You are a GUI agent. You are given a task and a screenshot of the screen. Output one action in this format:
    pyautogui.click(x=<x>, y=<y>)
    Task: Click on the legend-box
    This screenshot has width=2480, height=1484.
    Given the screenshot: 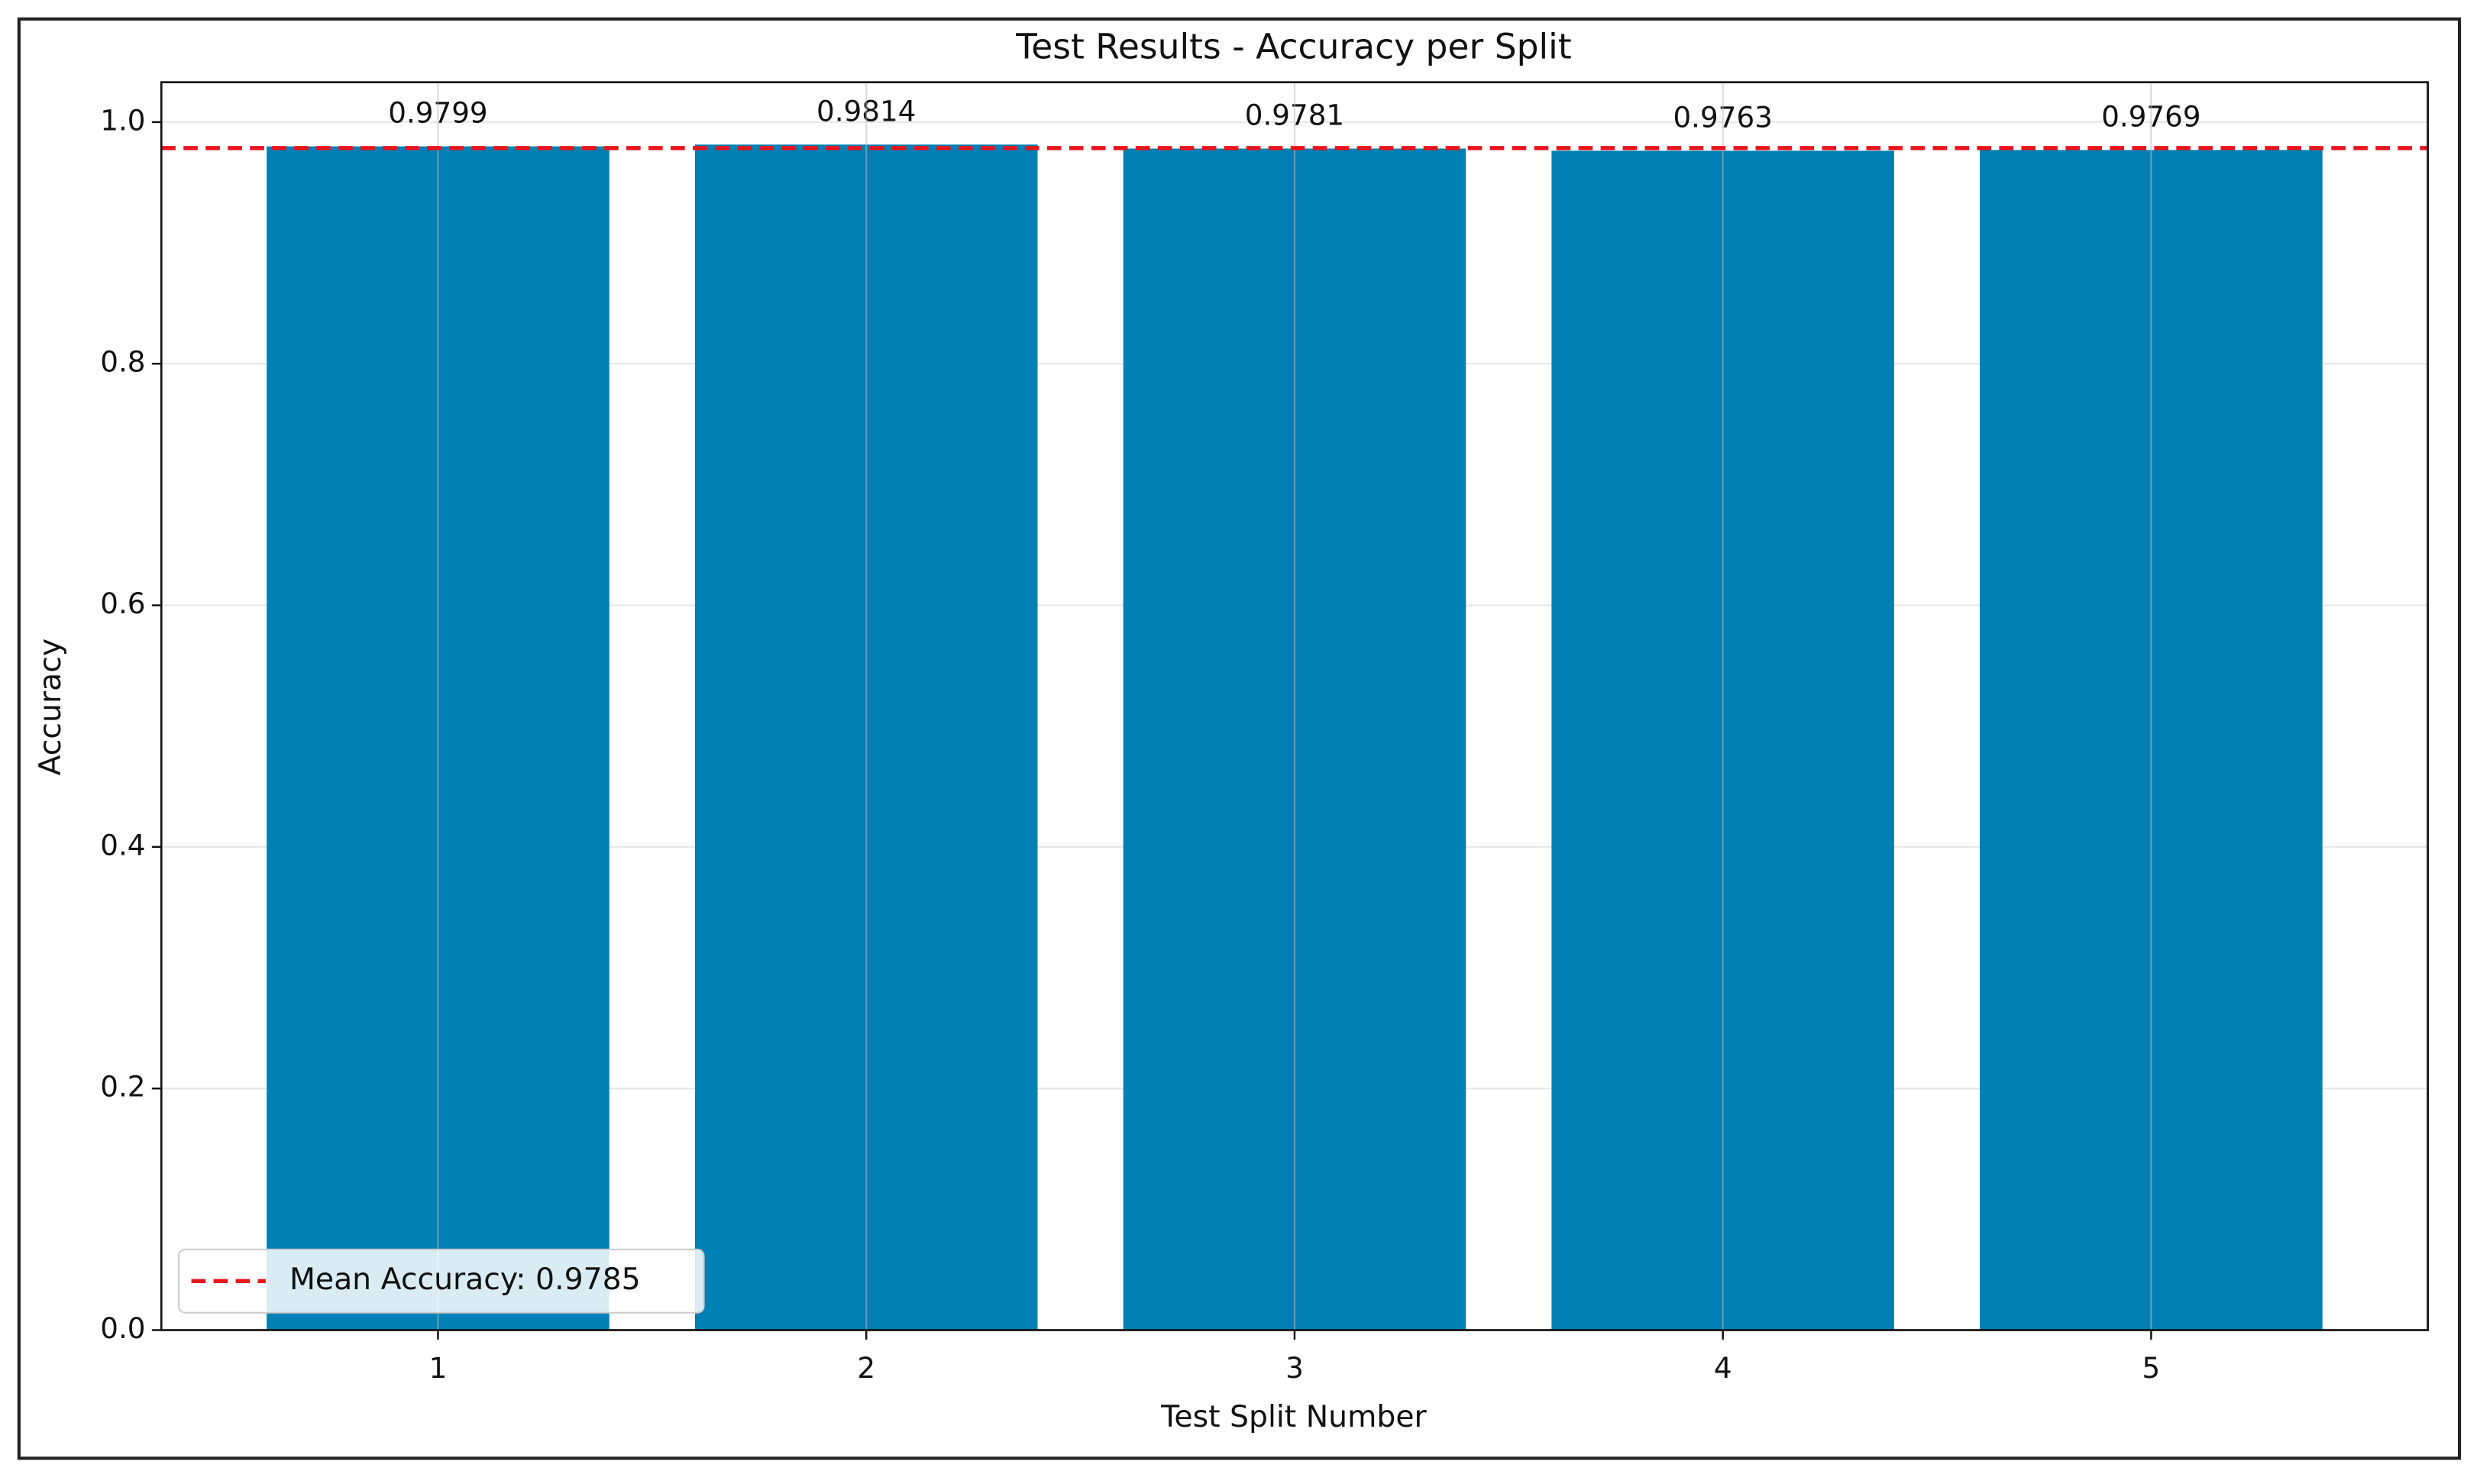 What is the action you would take?
    pyautogui.click(x=441, y=1281)
    